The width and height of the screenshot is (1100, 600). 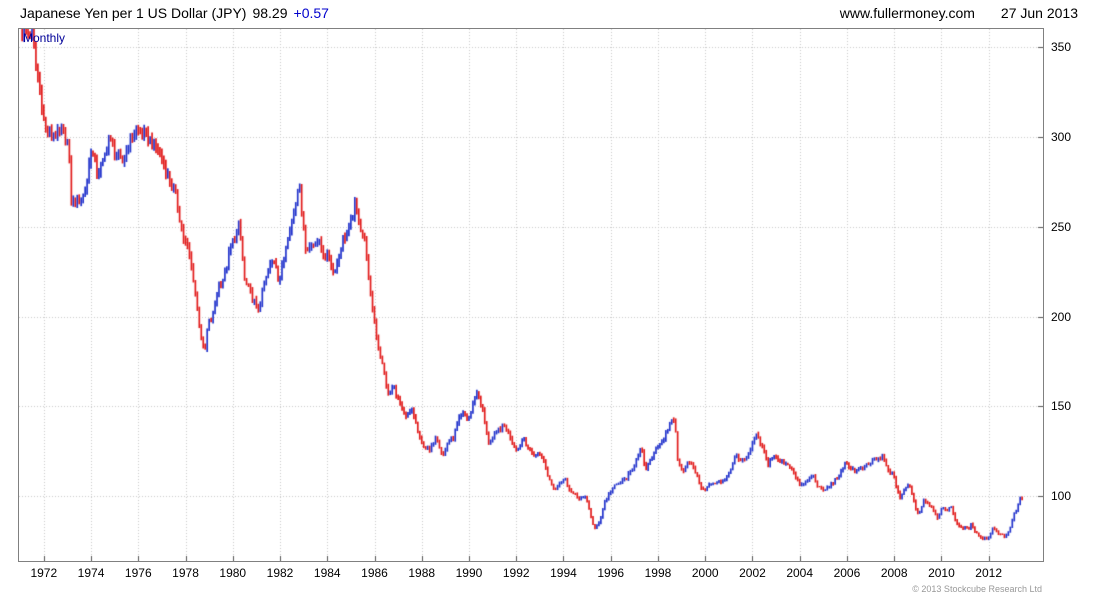 I want to click on y-axis-tick-label: 100, so click(x=1061, y=496).